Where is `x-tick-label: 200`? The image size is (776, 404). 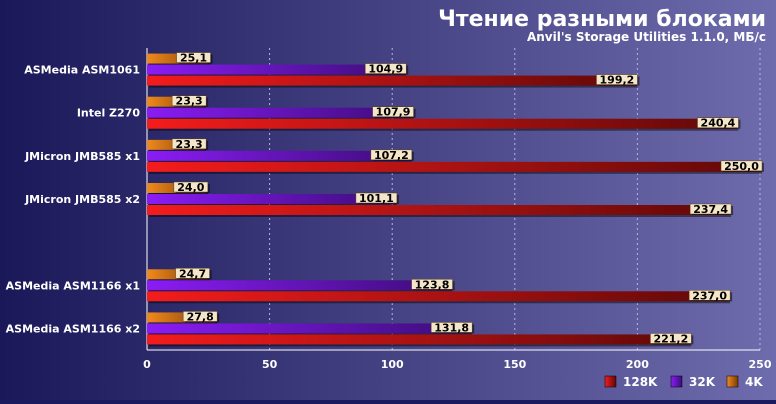 x-tick-label: 200 is located at coordinates (637, 364).